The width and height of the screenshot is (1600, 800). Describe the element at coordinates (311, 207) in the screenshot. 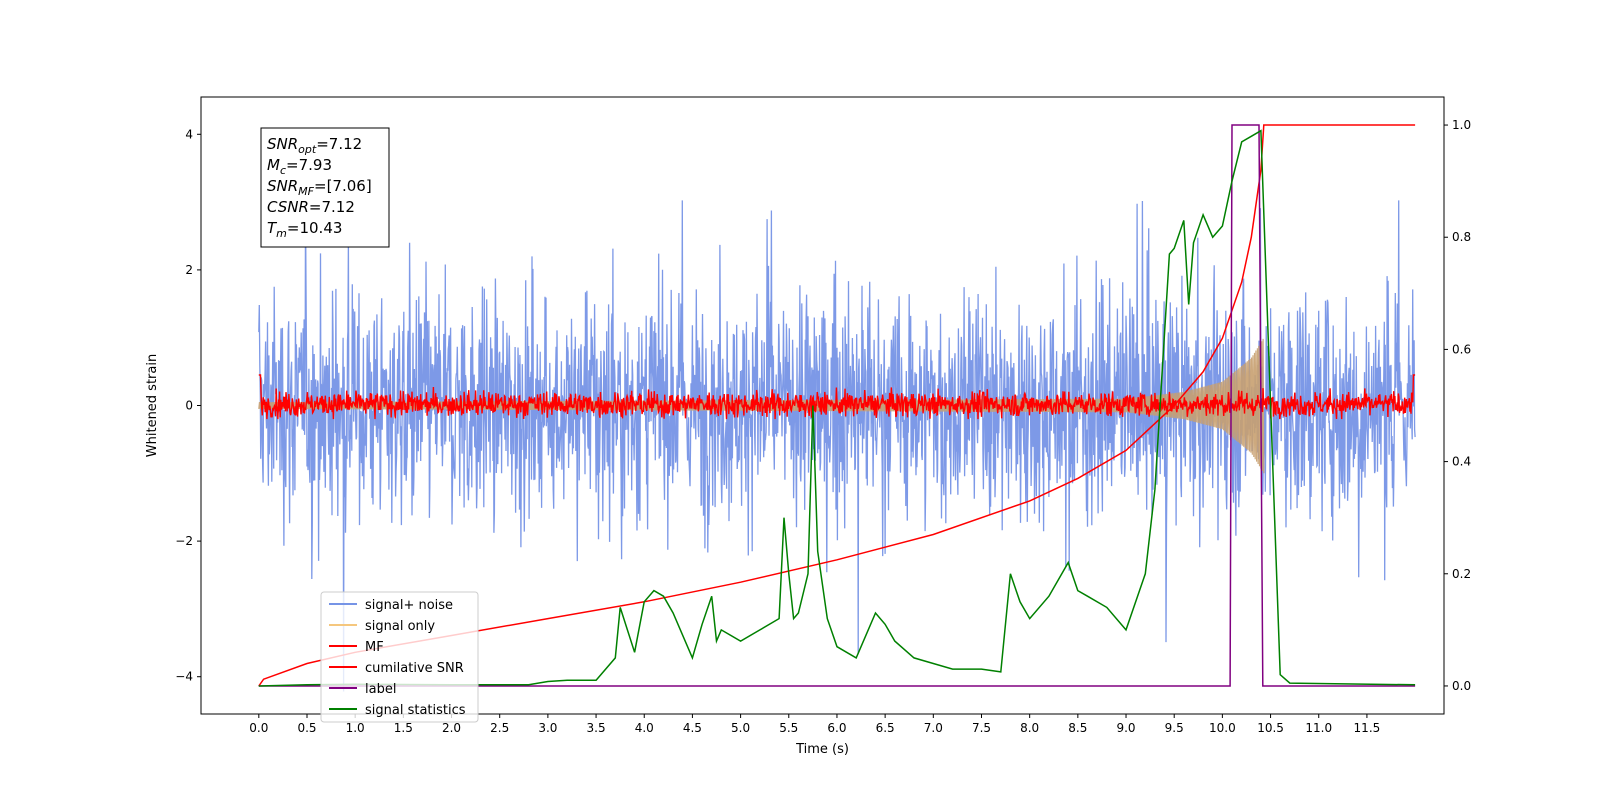

I see `annotation-line: CSNR=7.12` at that location.